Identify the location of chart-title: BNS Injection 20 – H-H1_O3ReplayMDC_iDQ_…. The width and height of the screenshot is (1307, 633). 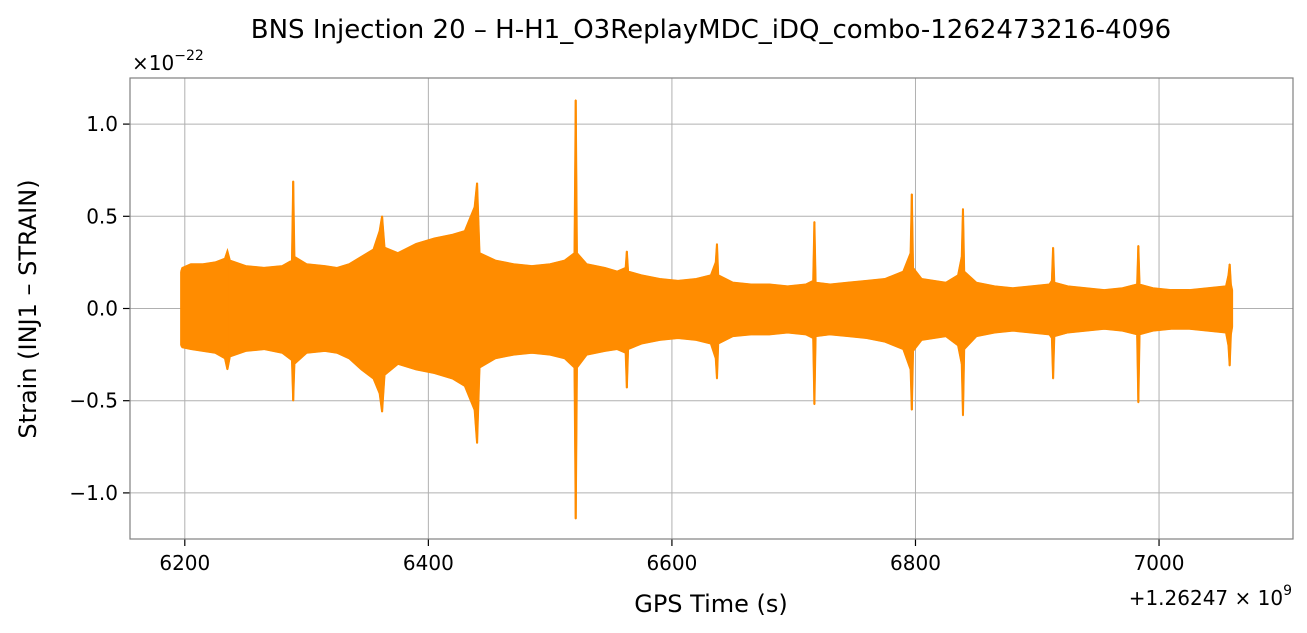
(711, 30).